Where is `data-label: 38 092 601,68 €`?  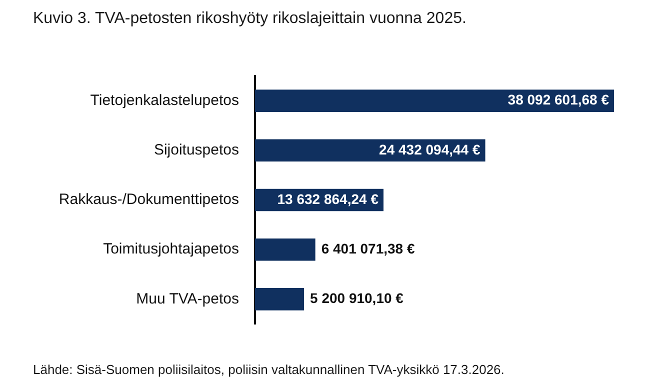 data-label: 38 092 601,68 € is located at coordinates (559, 100).